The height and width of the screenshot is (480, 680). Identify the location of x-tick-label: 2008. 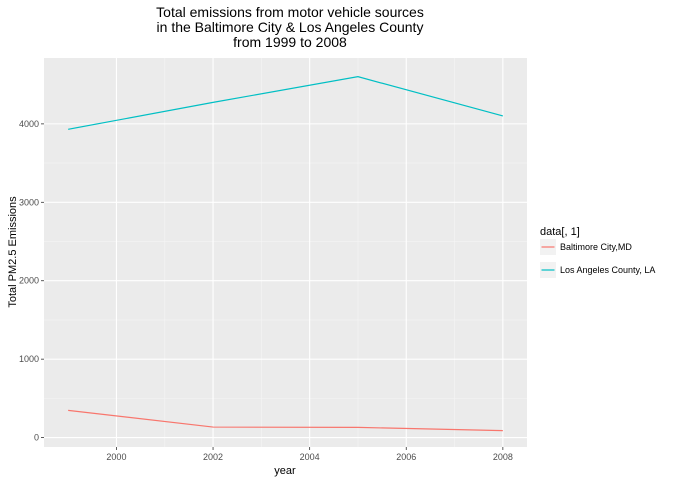
(503, 457).